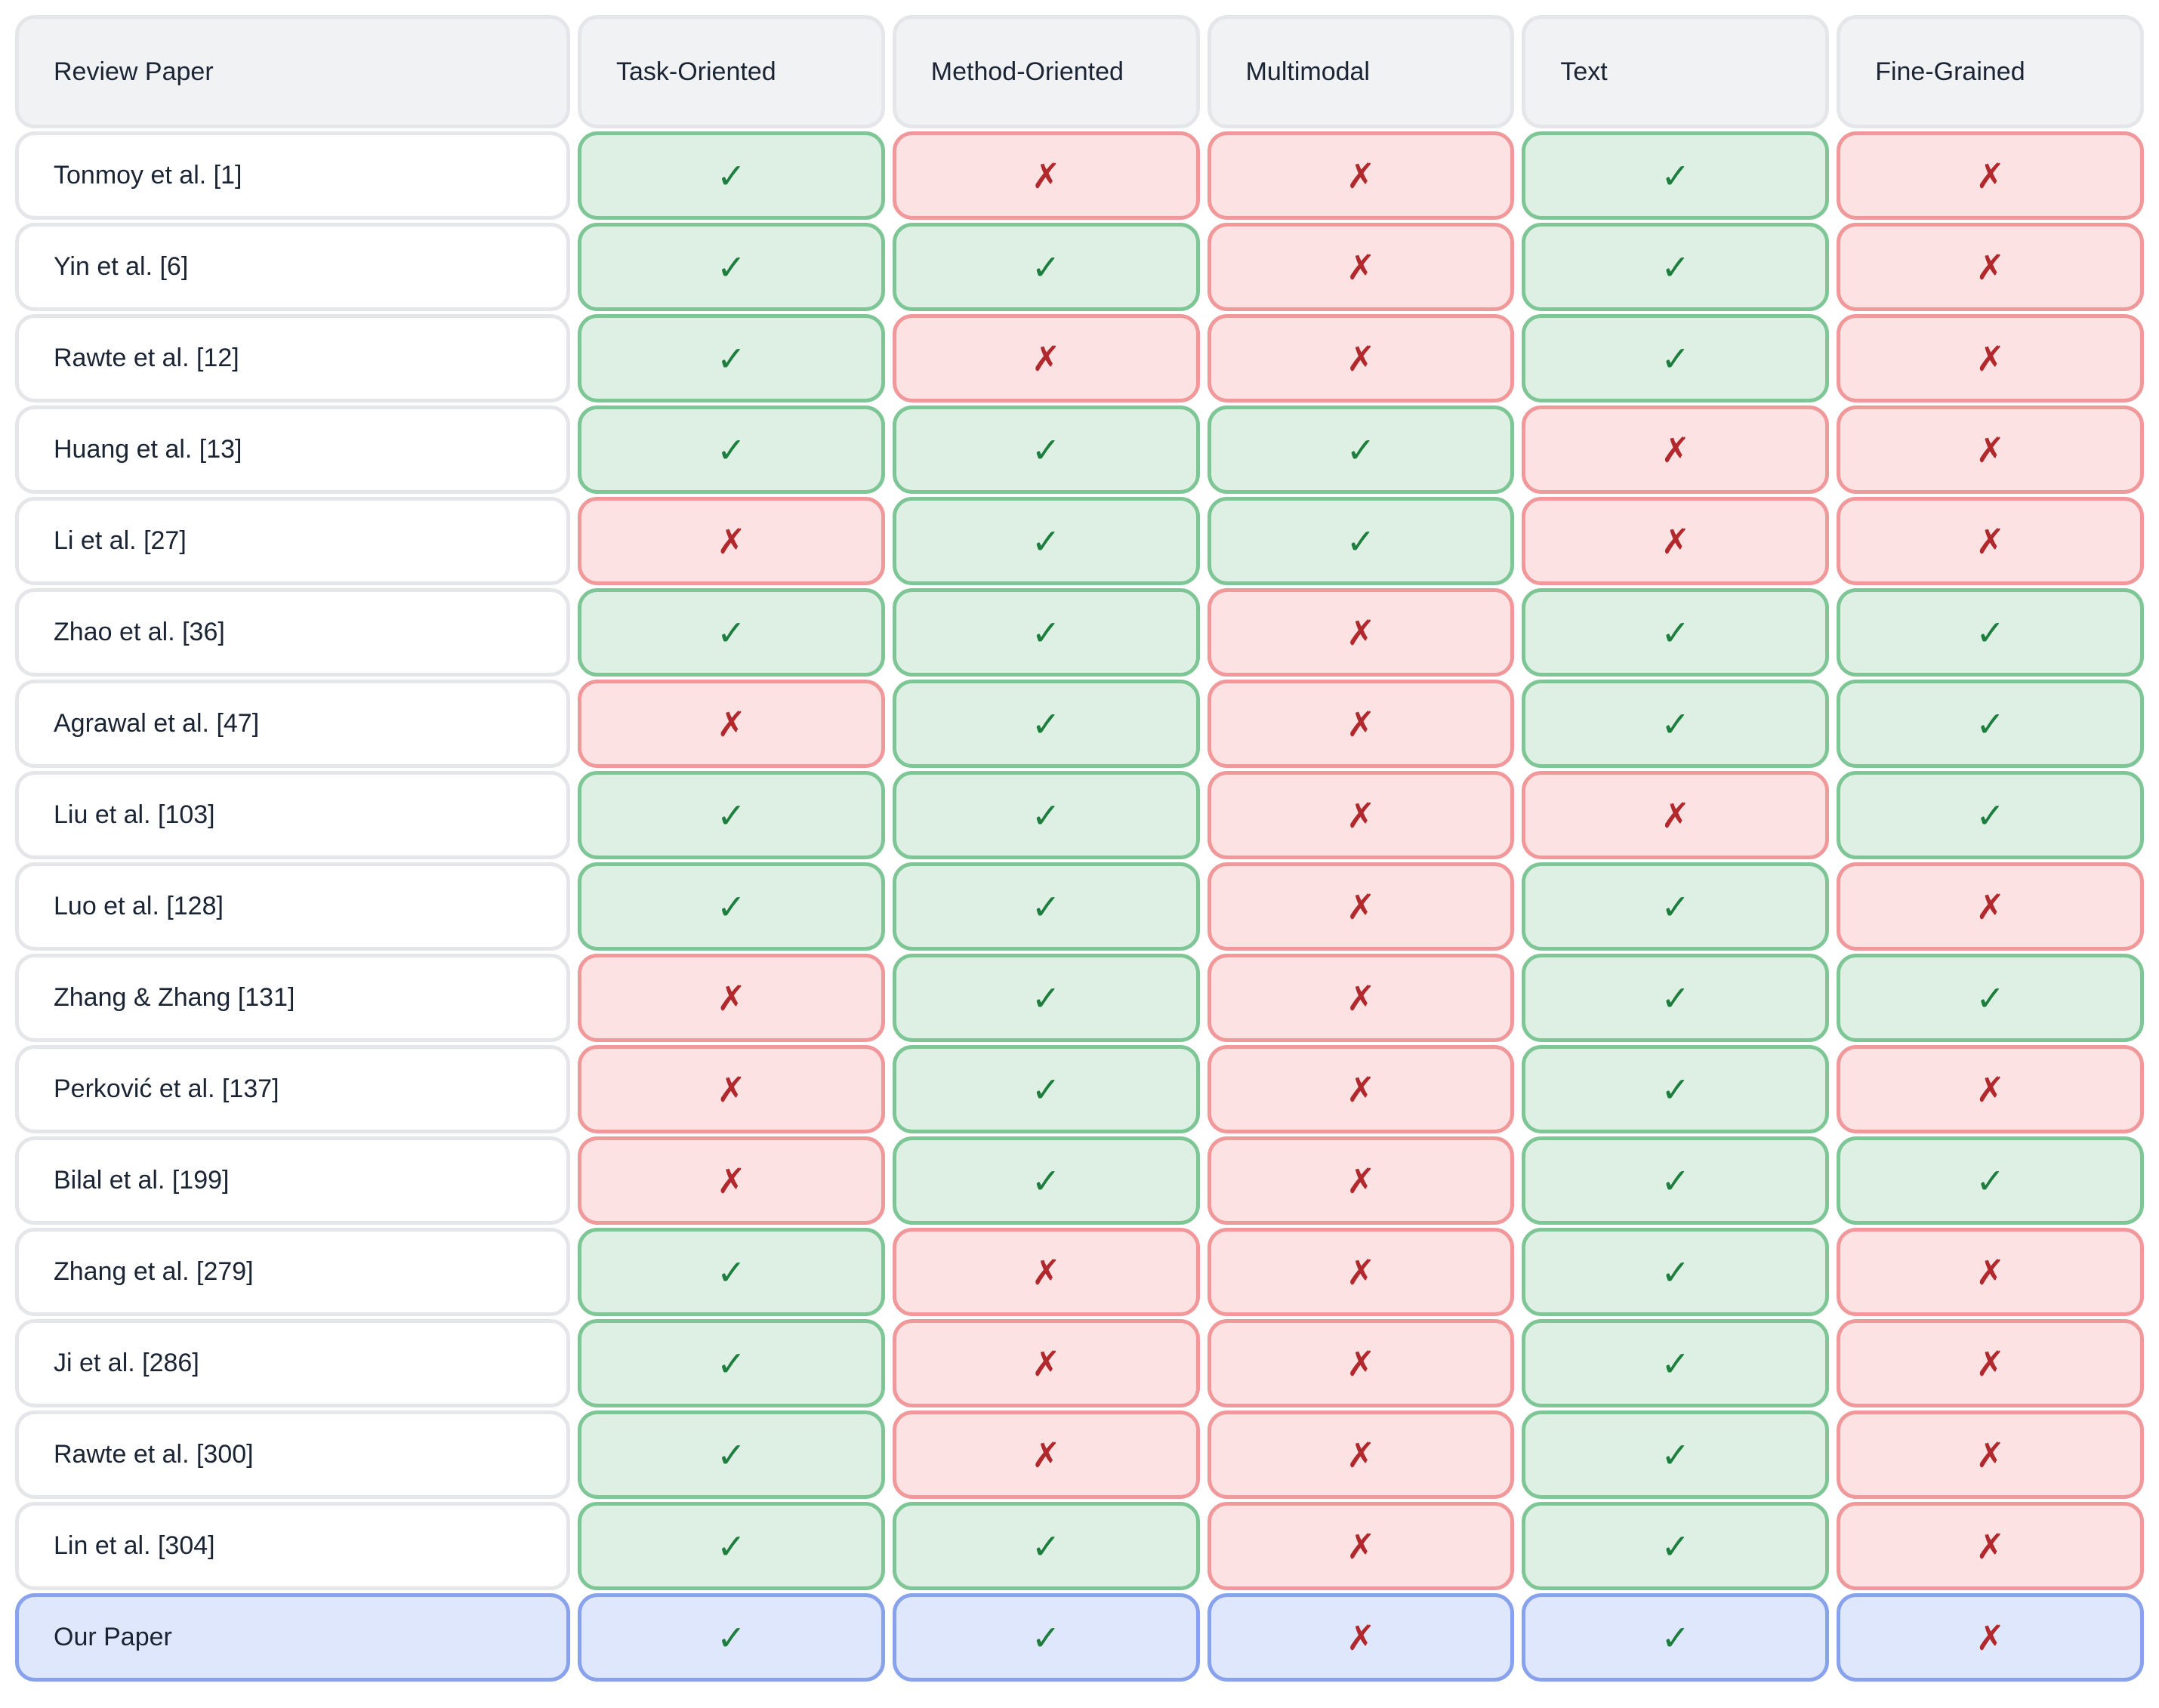 Image resolution: width=2159 pixels, height=1708 pixels. What do you see at coordinates (148, 449) in the screenshot?
I see `row-label: Huang et al. [13]` at bounding box center [148, 449].